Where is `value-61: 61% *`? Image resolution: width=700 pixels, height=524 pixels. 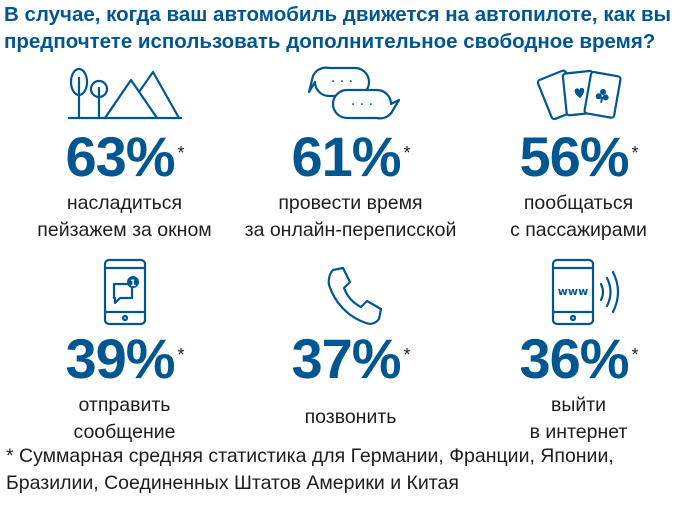 value-61: 61% * is located at coordinates (350, 156).